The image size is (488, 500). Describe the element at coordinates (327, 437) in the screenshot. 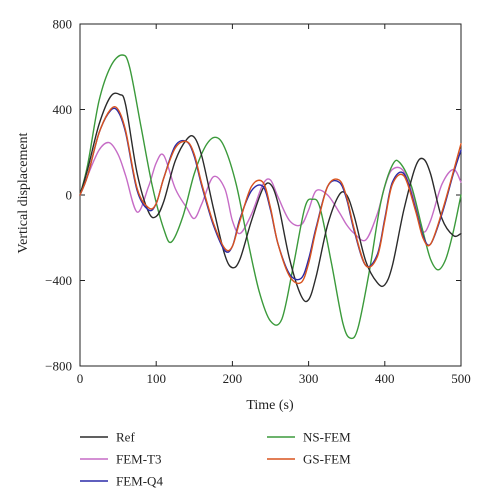

I see `legend-label: NS-FEM` at that location.